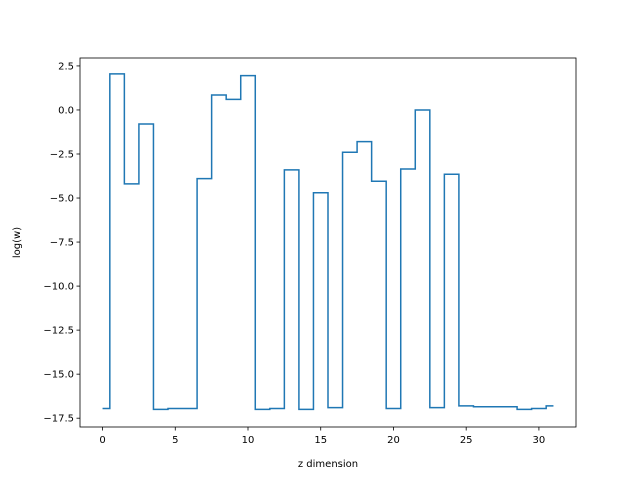 The image size is (640, 480). I want to click on y-tick-label: −17.5, so click(58, 419).